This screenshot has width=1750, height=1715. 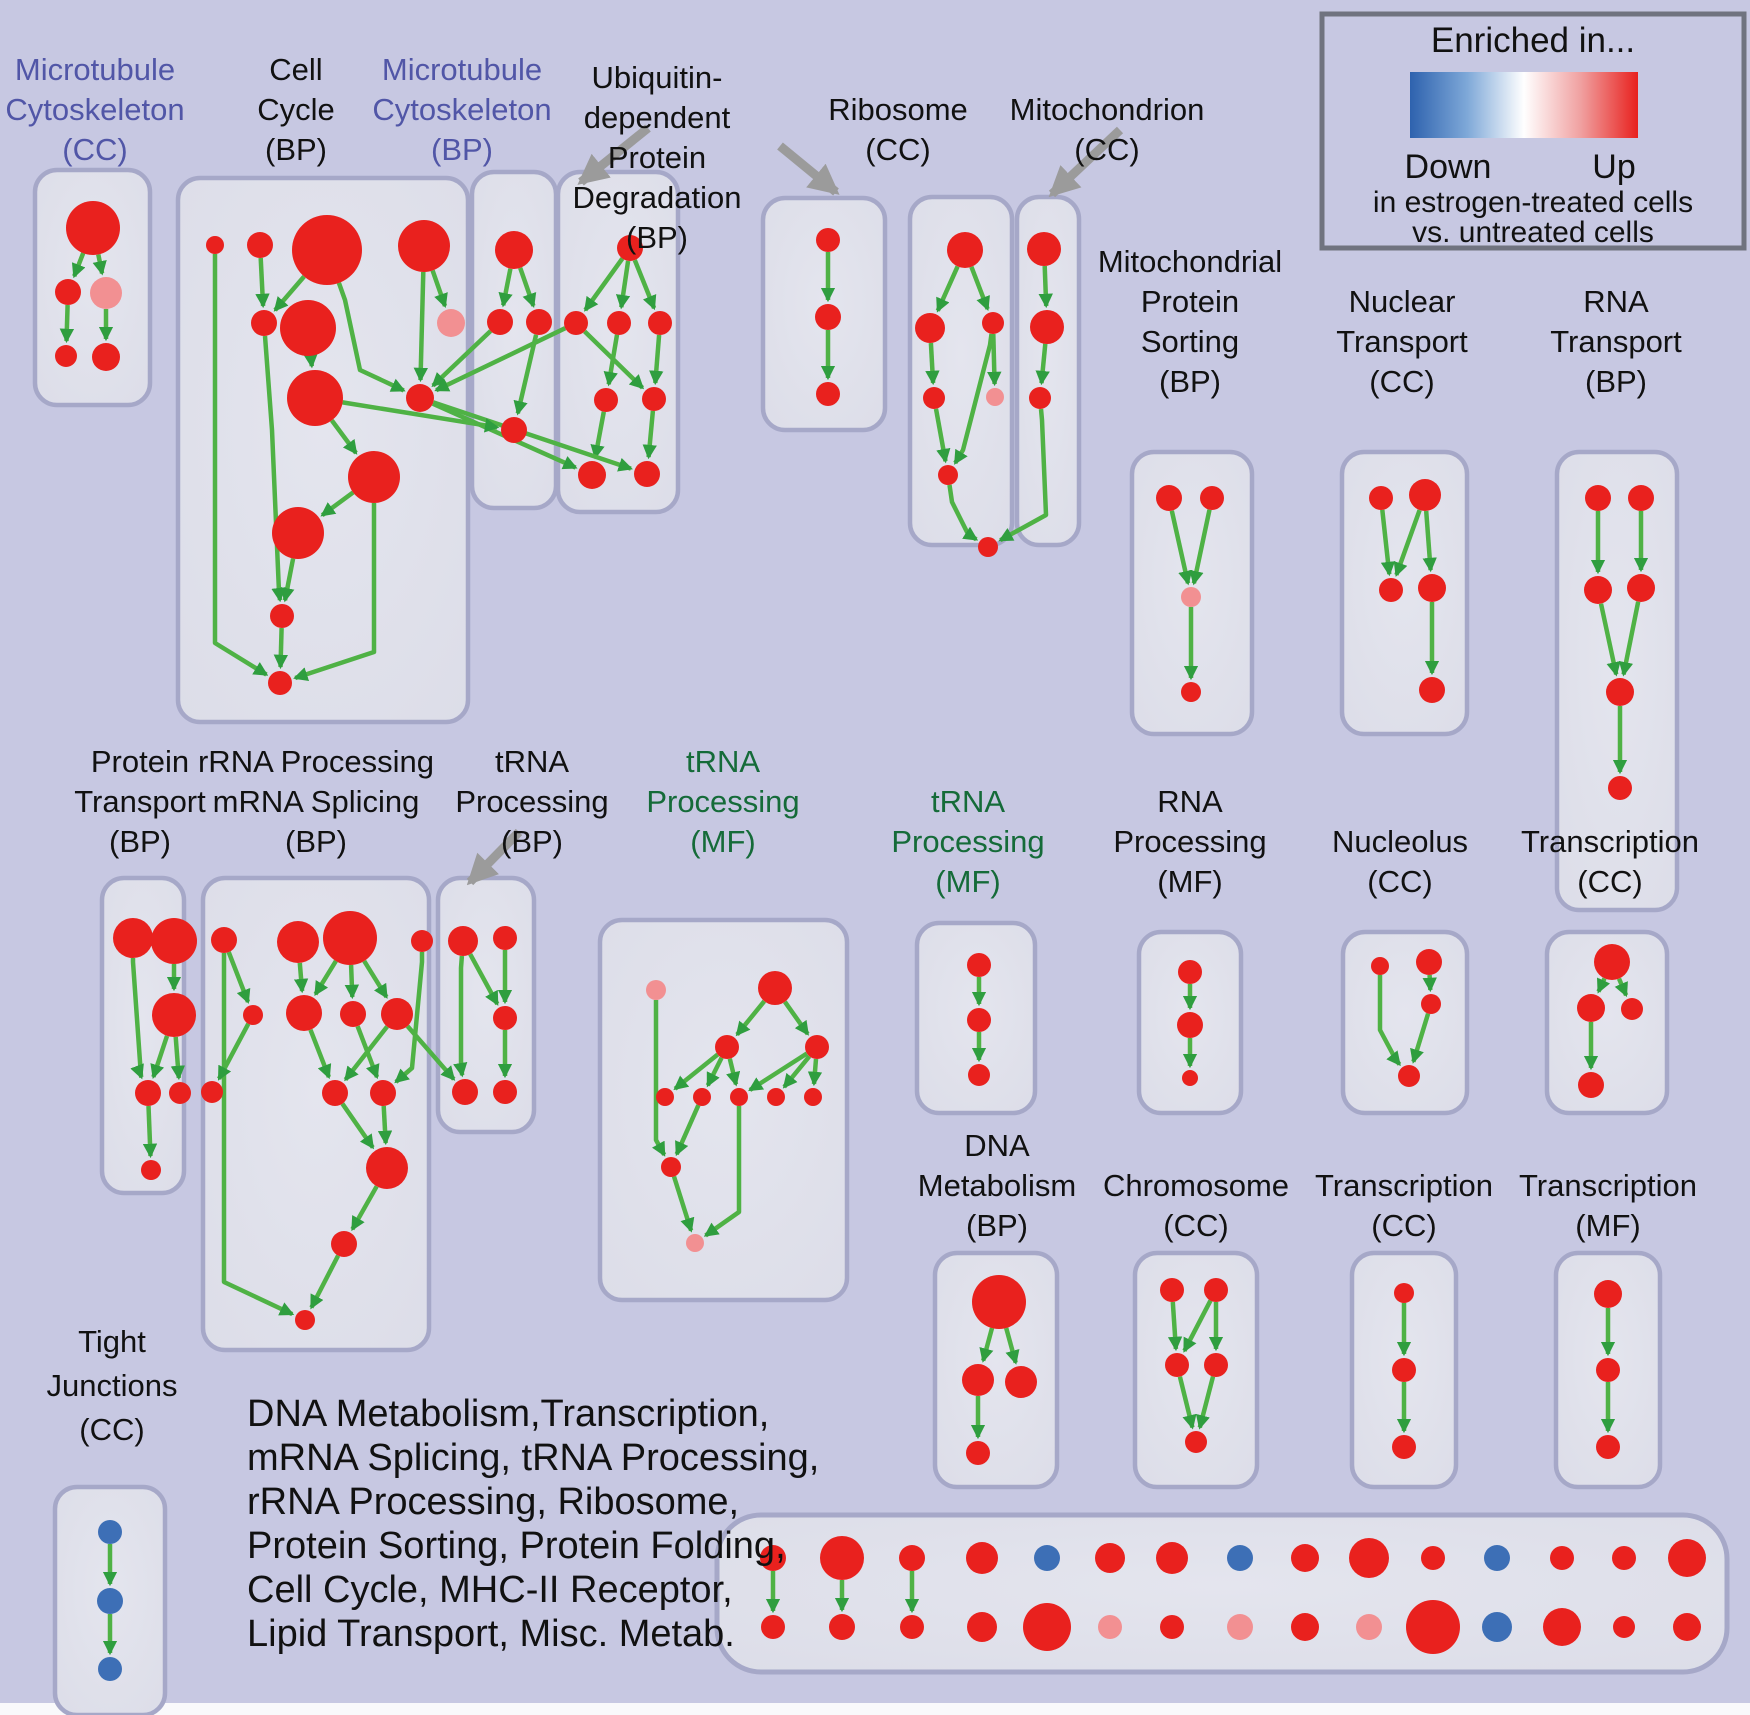 What do you see at coordinates (683, 1204) in the screenshot?
I see `edge-tmb-cv-pB` at bounding box center [683, 1204].